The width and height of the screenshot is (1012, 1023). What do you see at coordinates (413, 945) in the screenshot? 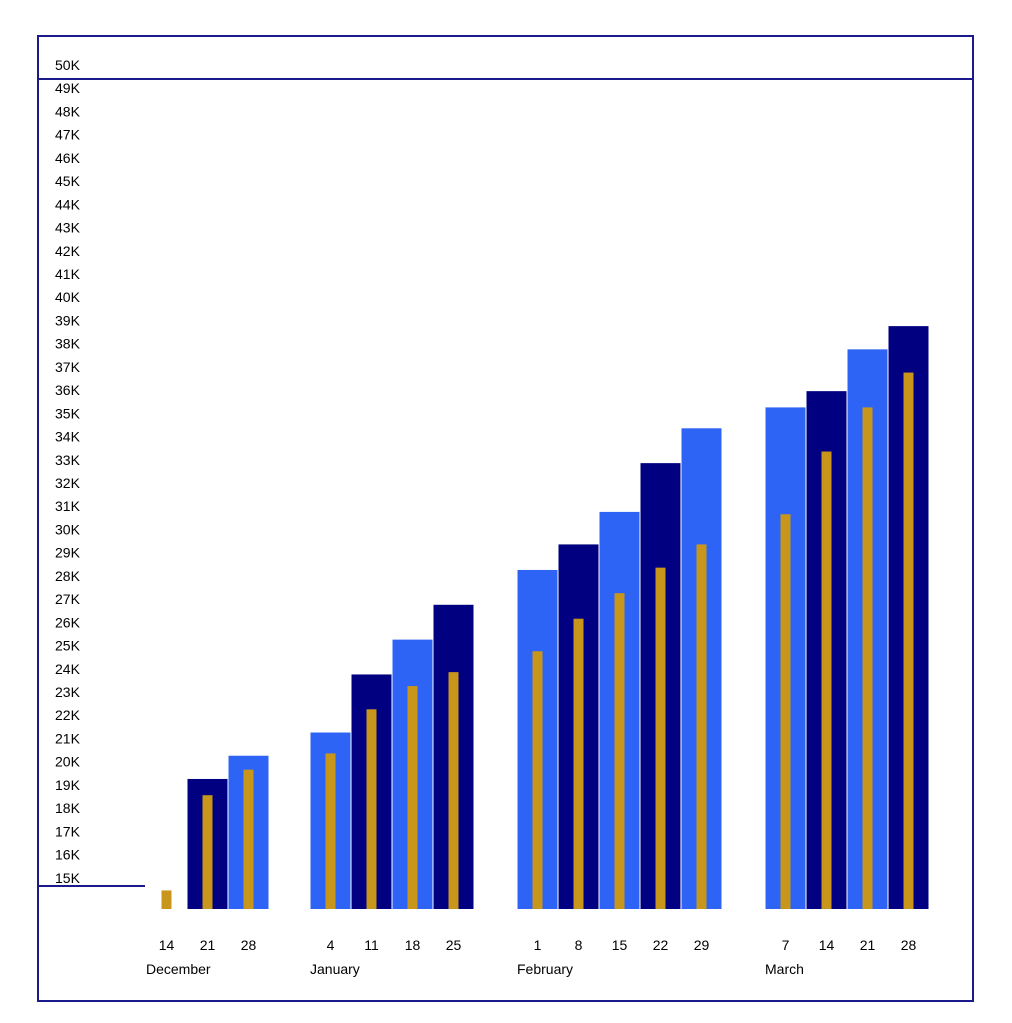
I see `x-tick-label: 18` at bounding box center [413, 945].